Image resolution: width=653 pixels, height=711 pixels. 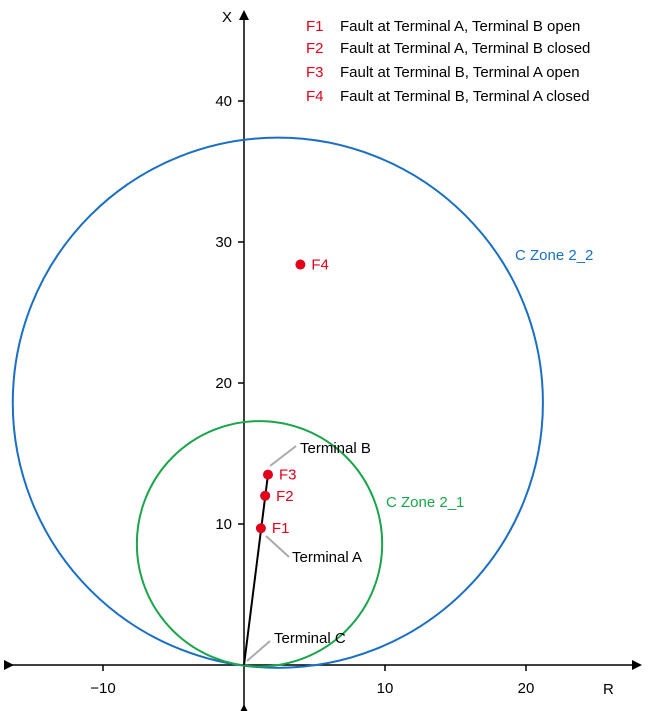 I want to click on zone-2-1-circle, so click(x=259, y=544).